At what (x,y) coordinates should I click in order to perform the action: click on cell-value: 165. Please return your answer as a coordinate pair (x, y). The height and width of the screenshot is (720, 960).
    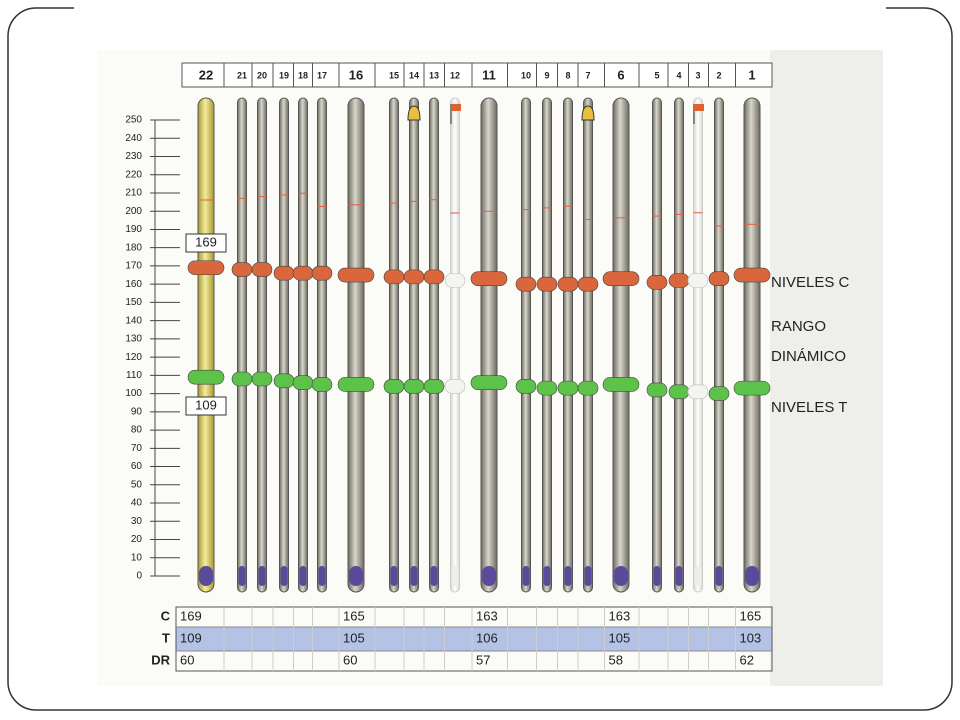
    Looking at the image, I should click on (751, 615).